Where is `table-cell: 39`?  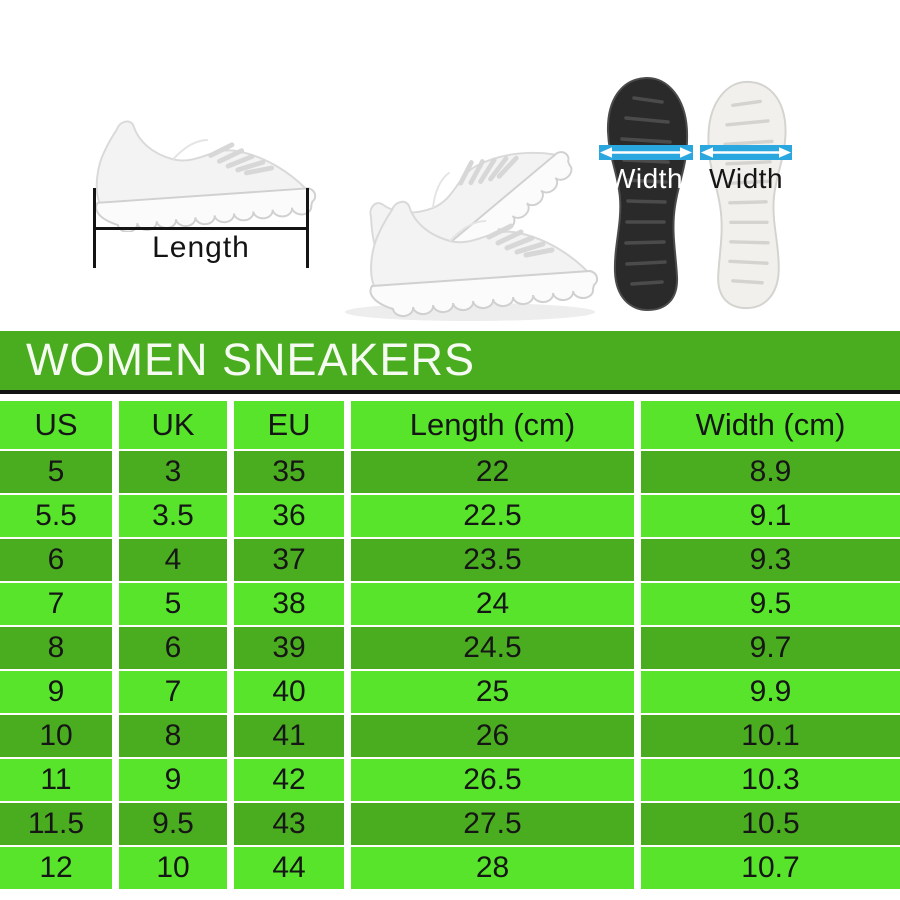 table-cell: 39 is located at coordinates (289, 648).